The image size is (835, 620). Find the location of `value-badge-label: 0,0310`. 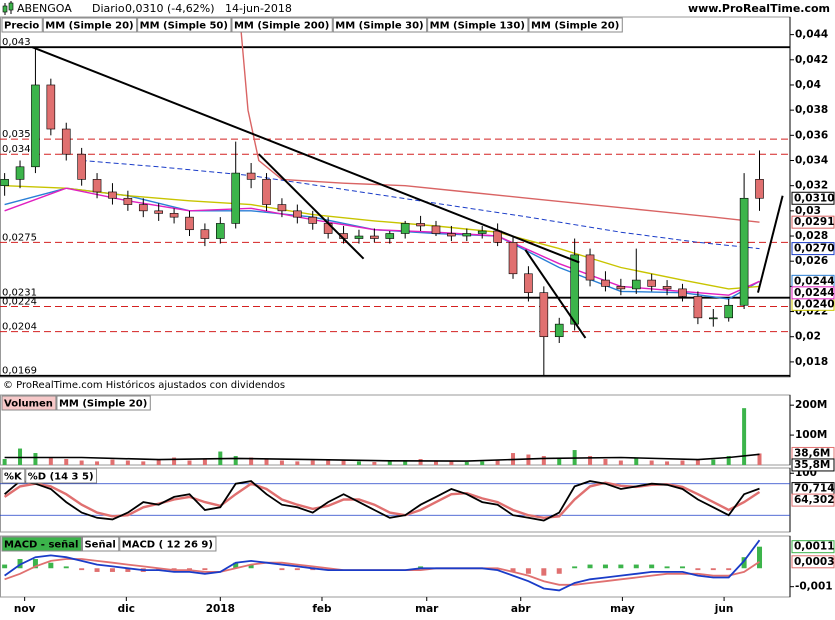

value-badge-label: 0,0310 is located at coordinates (814, 198).